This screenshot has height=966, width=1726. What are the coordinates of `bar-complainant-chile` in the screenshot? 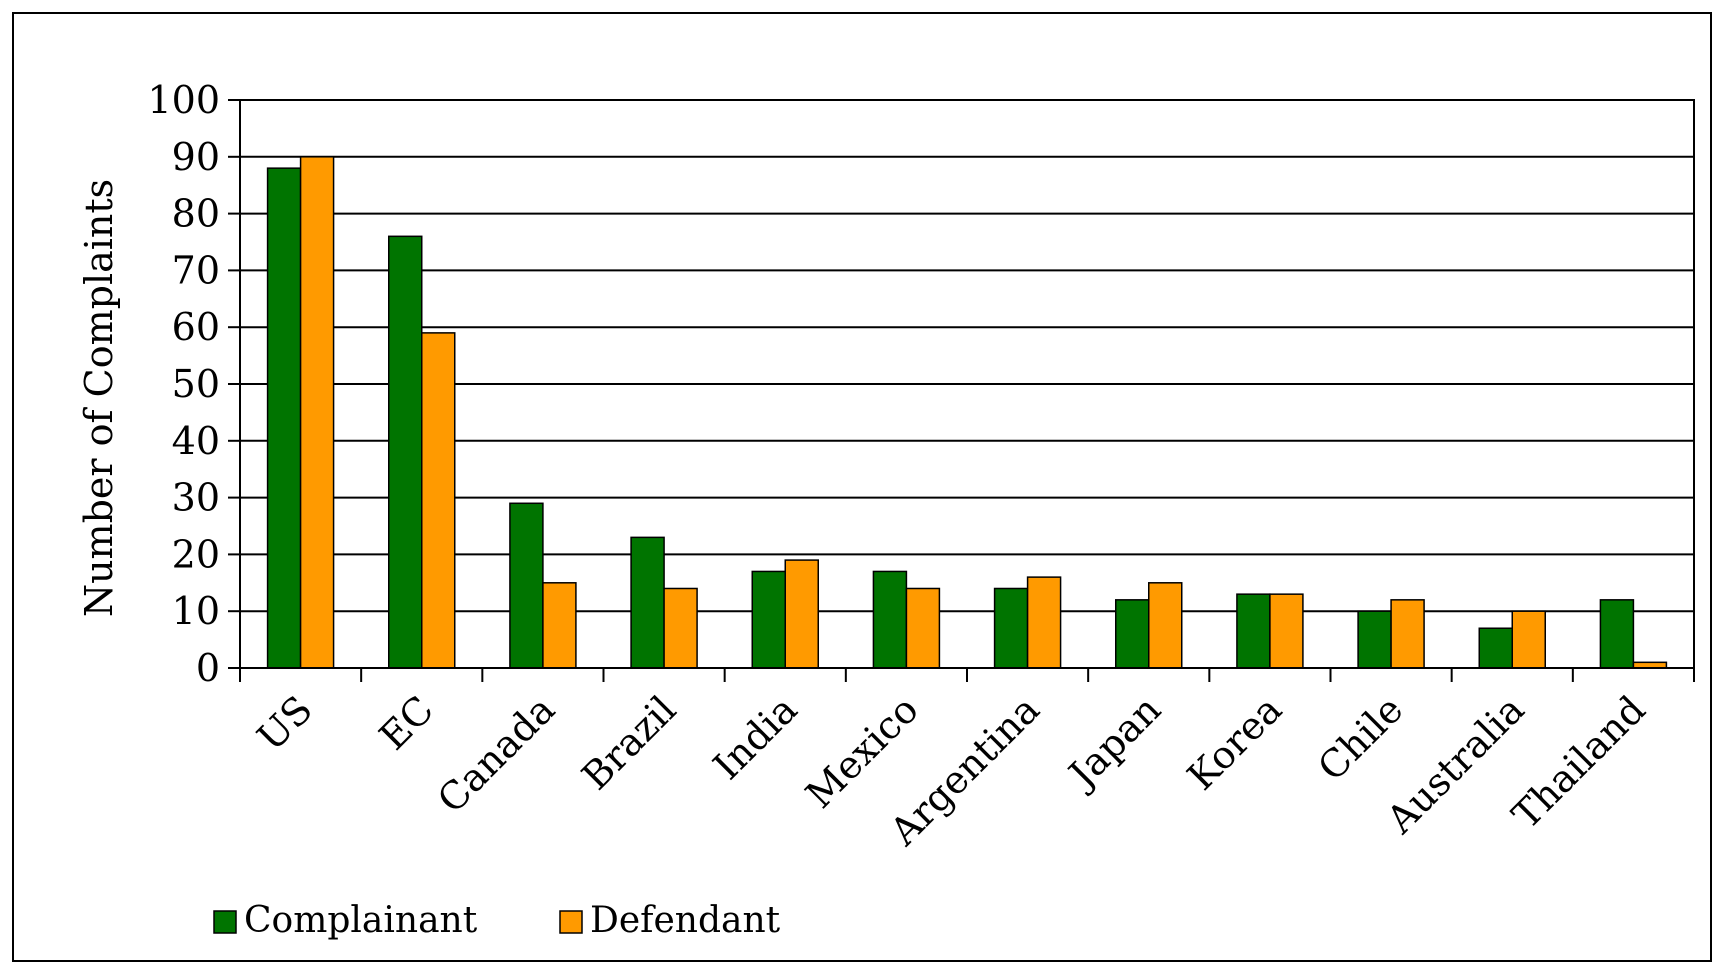 It's located at (1374, 639).